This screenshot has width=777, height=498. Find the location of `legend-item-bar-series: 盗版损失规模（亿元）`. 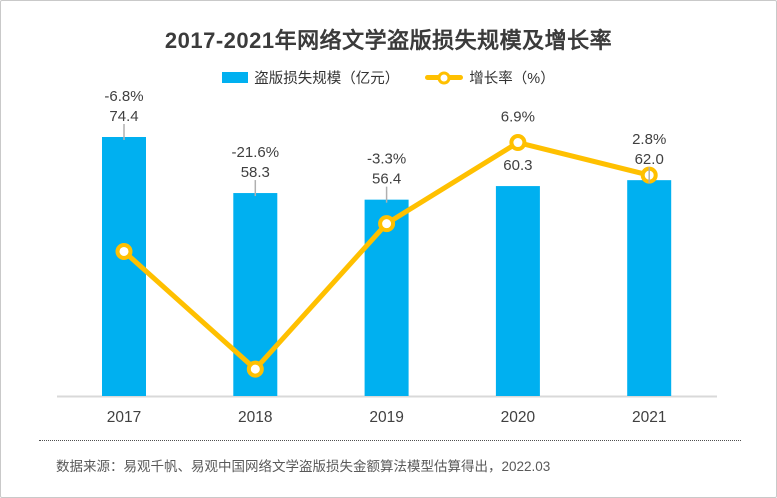

legend-item-bar-series: 盗版损失规模（亿元） is located at coordinates (310, 77).